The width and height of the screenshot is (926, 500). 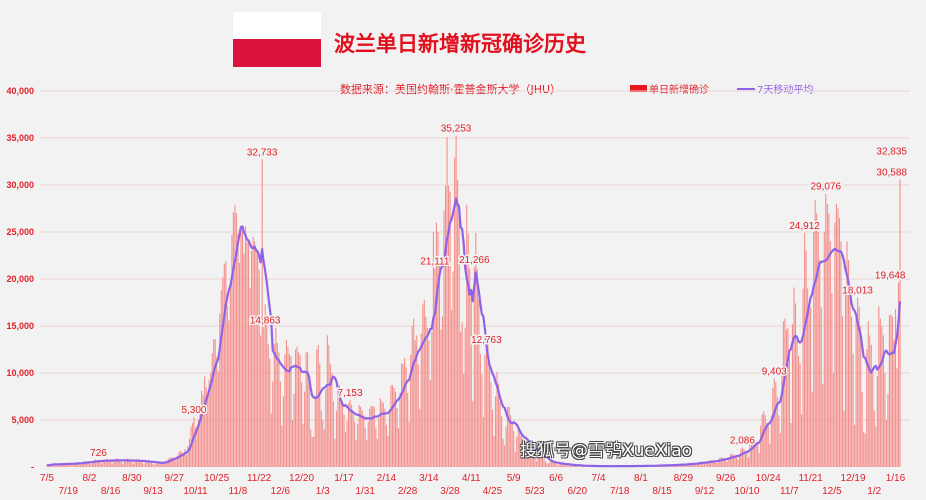 What do you see at coordinates (774, 372) in the screenshot?
I see `data-label: 9,403` at bounding box center [774, 372].